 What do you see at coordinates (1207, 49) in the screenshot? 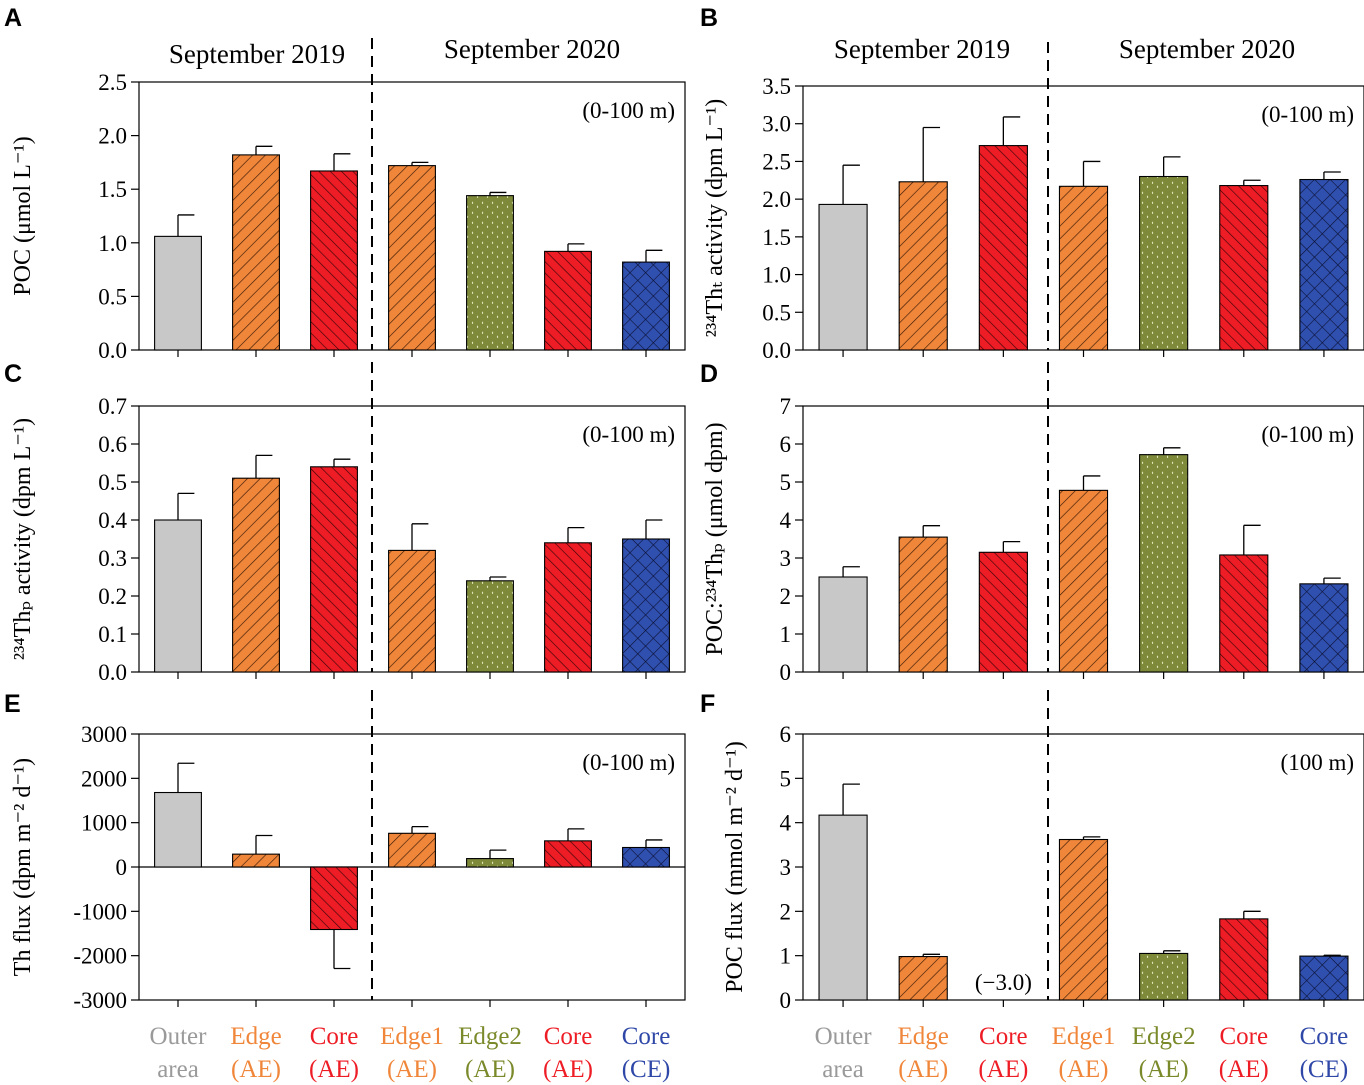
I see `header-sep2020-right: September 2020` at bounding box center [1207, 49].